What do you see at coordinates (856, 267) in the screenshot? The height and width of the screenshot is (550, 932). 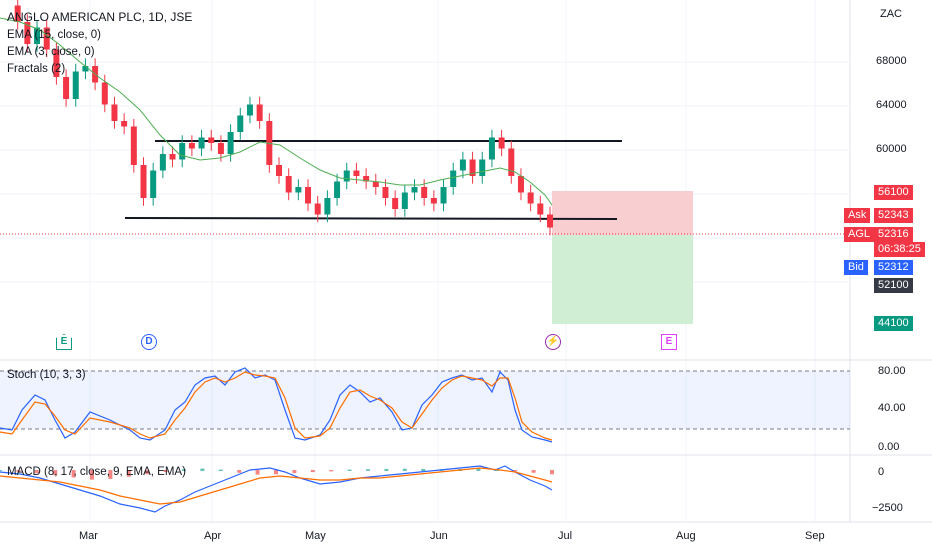 I see `bid-tag-label: Bid` at bounding box center [856, 267].